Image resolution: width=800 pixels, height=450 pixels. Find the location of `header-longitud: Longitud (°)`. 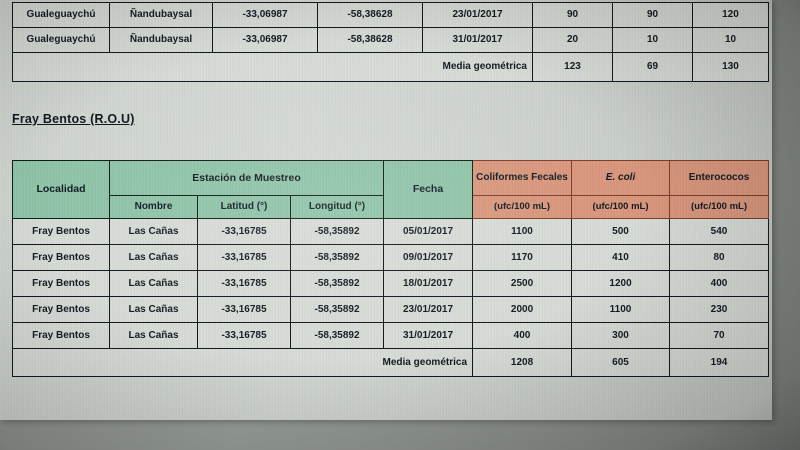

header-longitud: Longitud (°) is located at coordinates (337, 207).